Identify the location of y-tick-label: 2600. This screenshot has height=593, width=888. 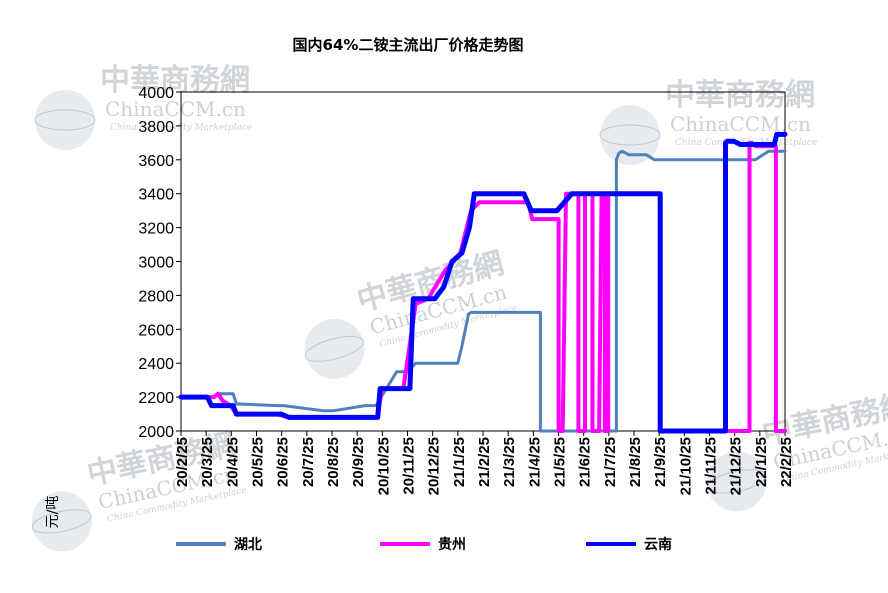
(156, 330).